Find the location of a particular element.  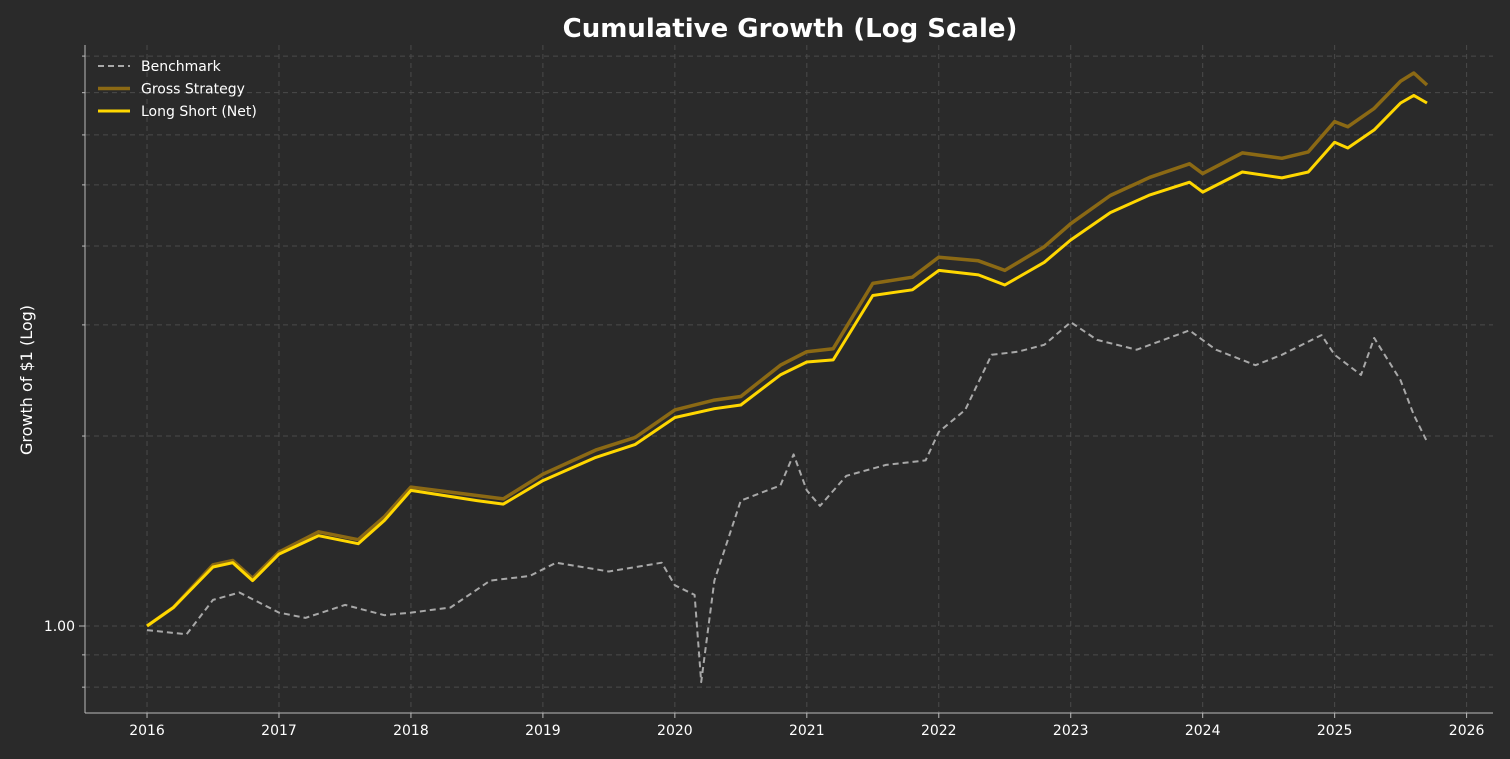

legend-label: Gross Strategy is located at coordinates (193, 90).